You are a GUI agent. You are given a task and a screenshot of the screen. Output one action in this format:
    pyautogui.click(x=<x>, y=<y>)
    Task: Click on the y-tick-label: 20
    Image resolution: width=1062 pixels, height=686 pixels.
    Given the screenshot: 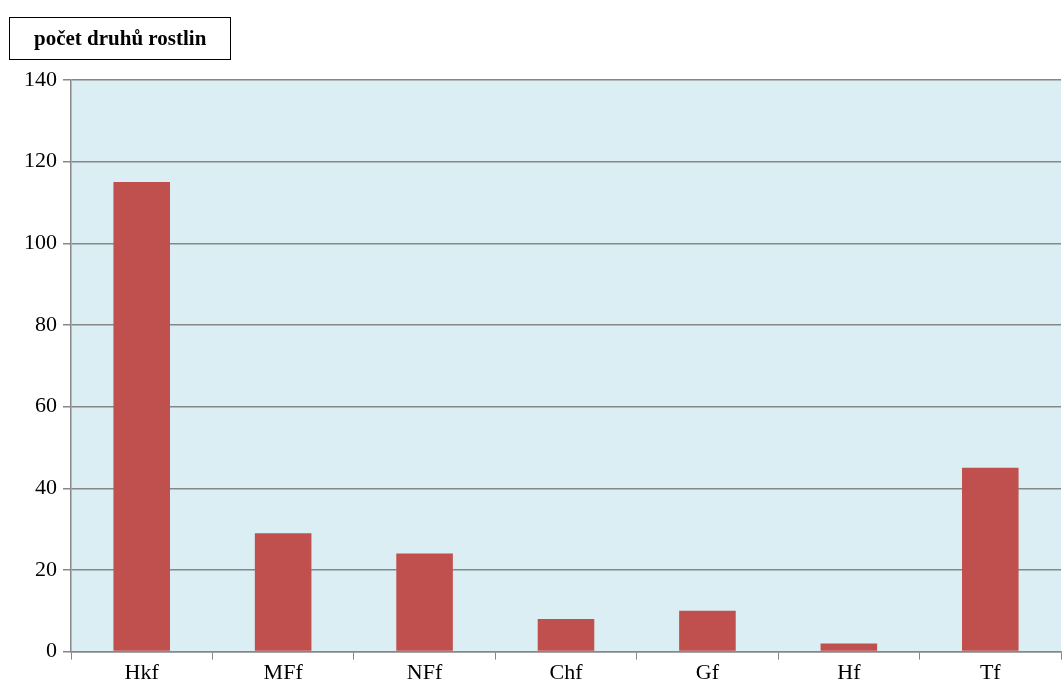 What is the action you would take?
    pyautogui.click(x=46, y=568)
    